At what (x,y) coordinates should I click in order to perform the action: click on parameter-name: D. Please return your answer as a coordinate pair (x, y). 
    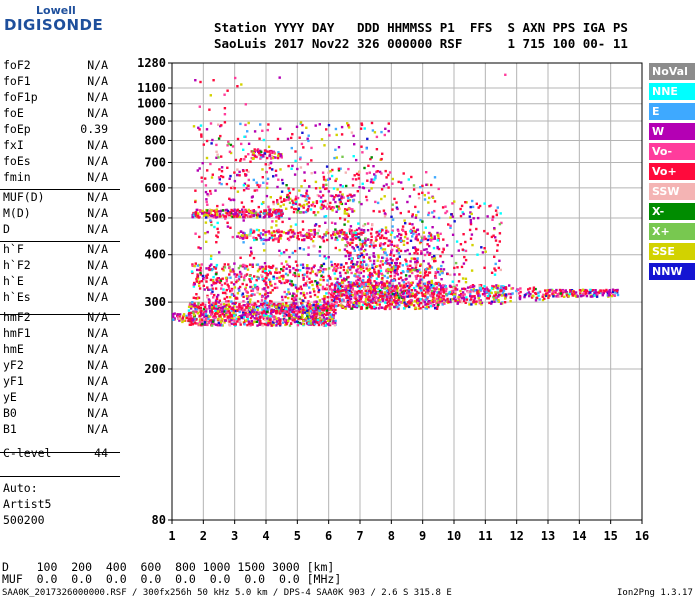
    Looking at the image, I should click on (6, 229).